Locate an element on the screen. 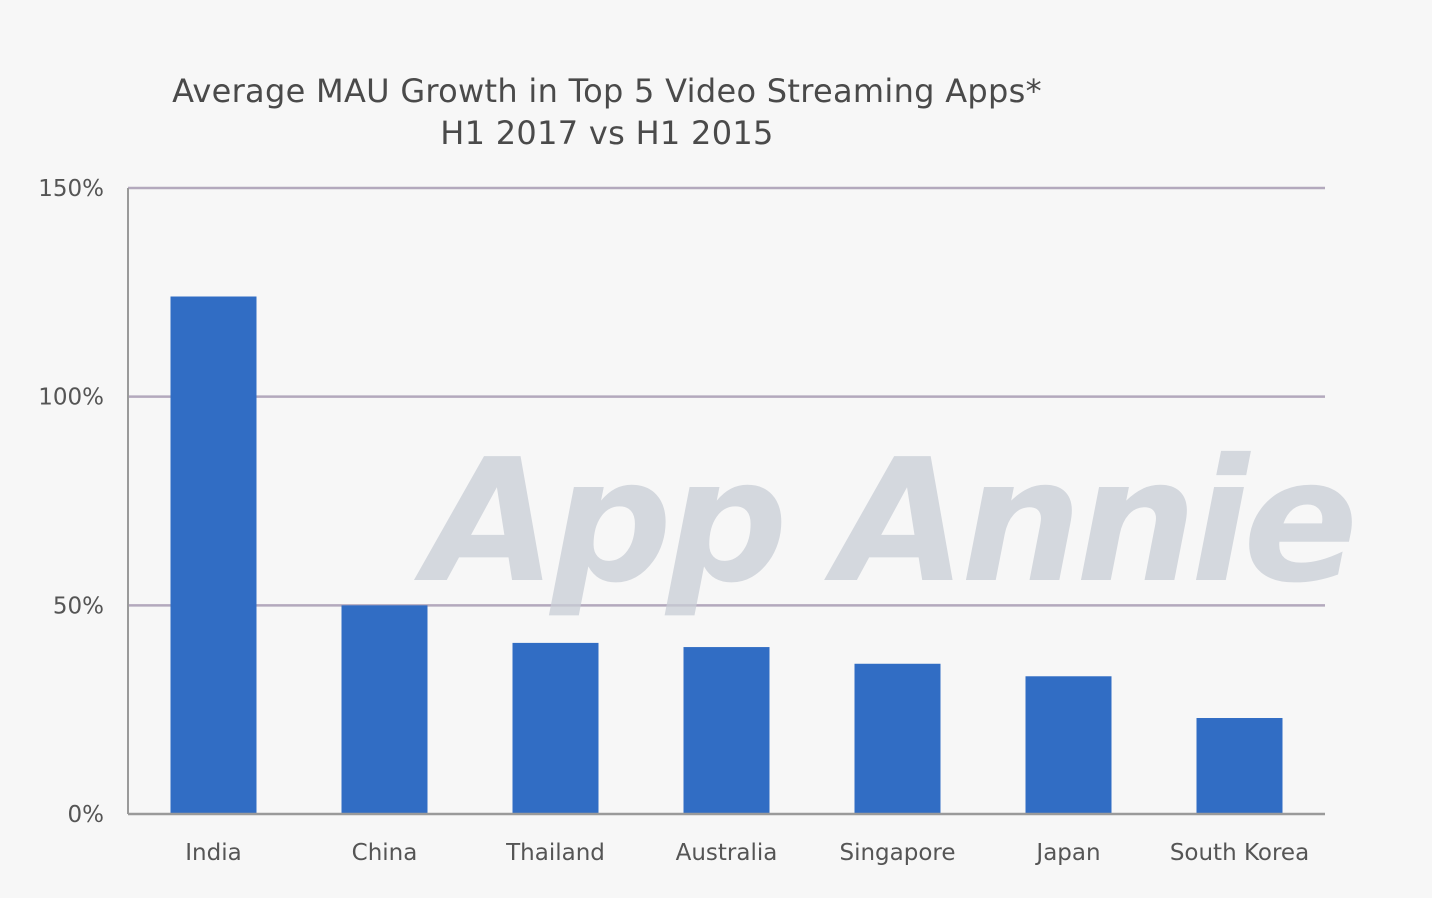 Image resolution: width=1432 pixels, height=898 pixels. bar-china is located at coordinates (384, 709).